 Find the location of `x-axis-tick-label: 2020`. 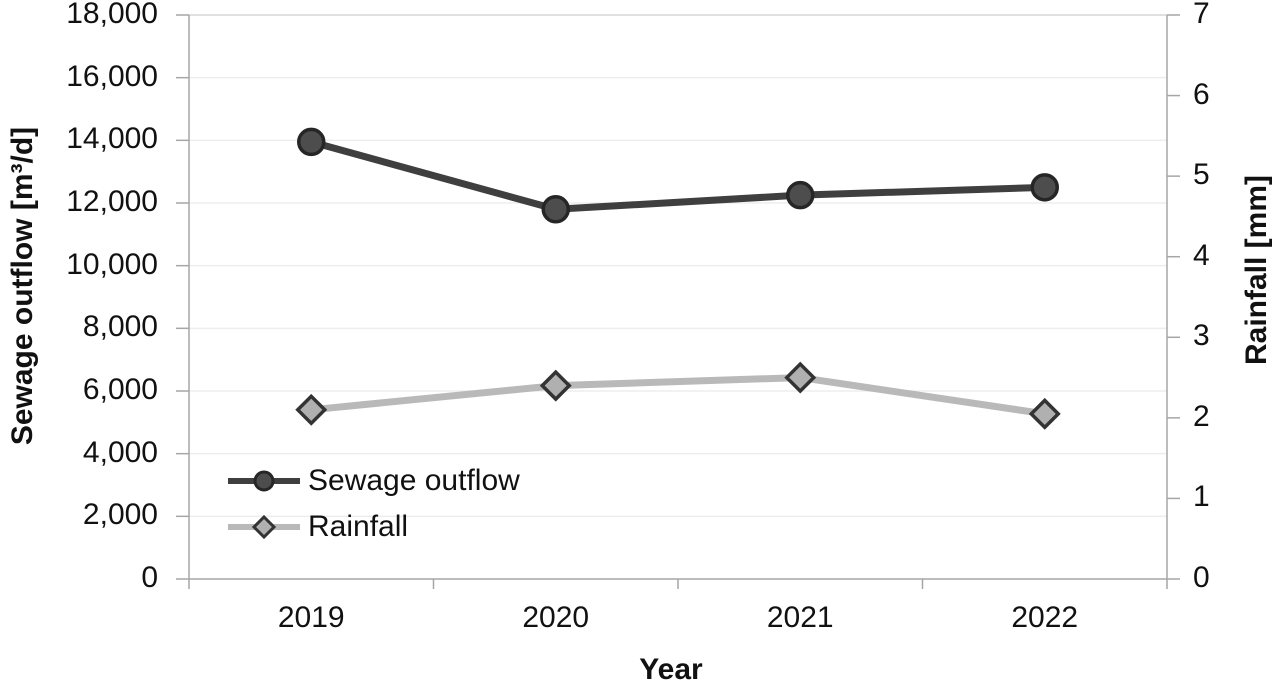

x-axis-tick-label: 2020 is located at coordinates (556, 617).